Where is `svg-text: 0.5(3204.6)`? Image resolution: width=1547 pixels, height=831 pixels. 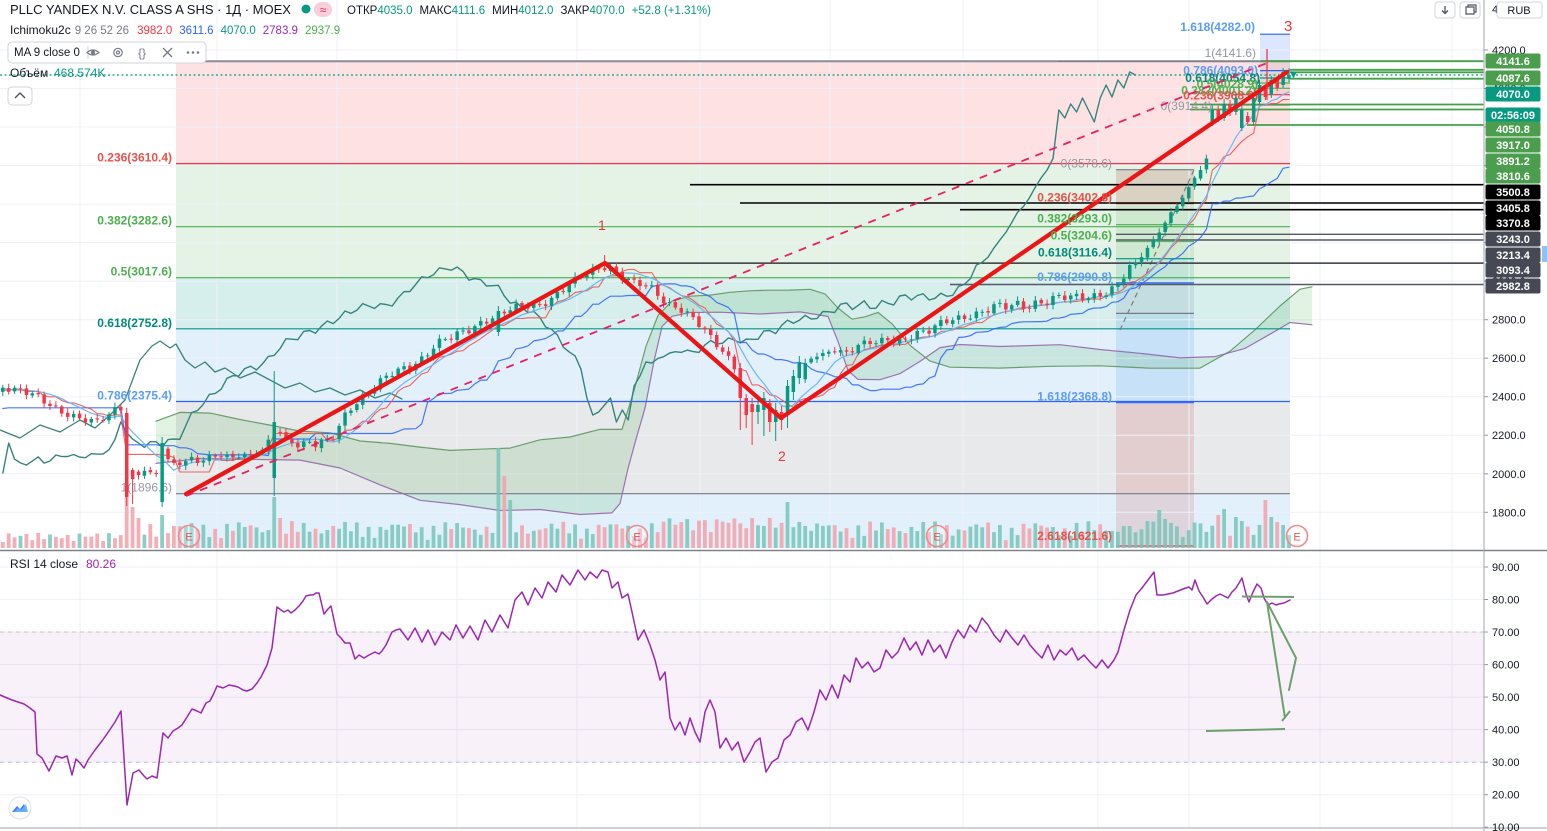 svg-text: 0.5(3204.6) is located at coordinates (1081, 236).